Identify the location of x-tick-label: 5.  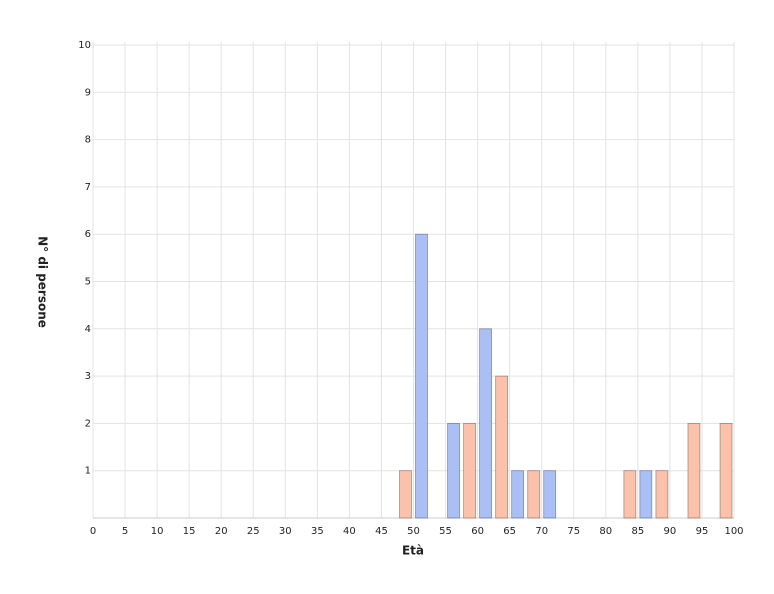
(125, 531).